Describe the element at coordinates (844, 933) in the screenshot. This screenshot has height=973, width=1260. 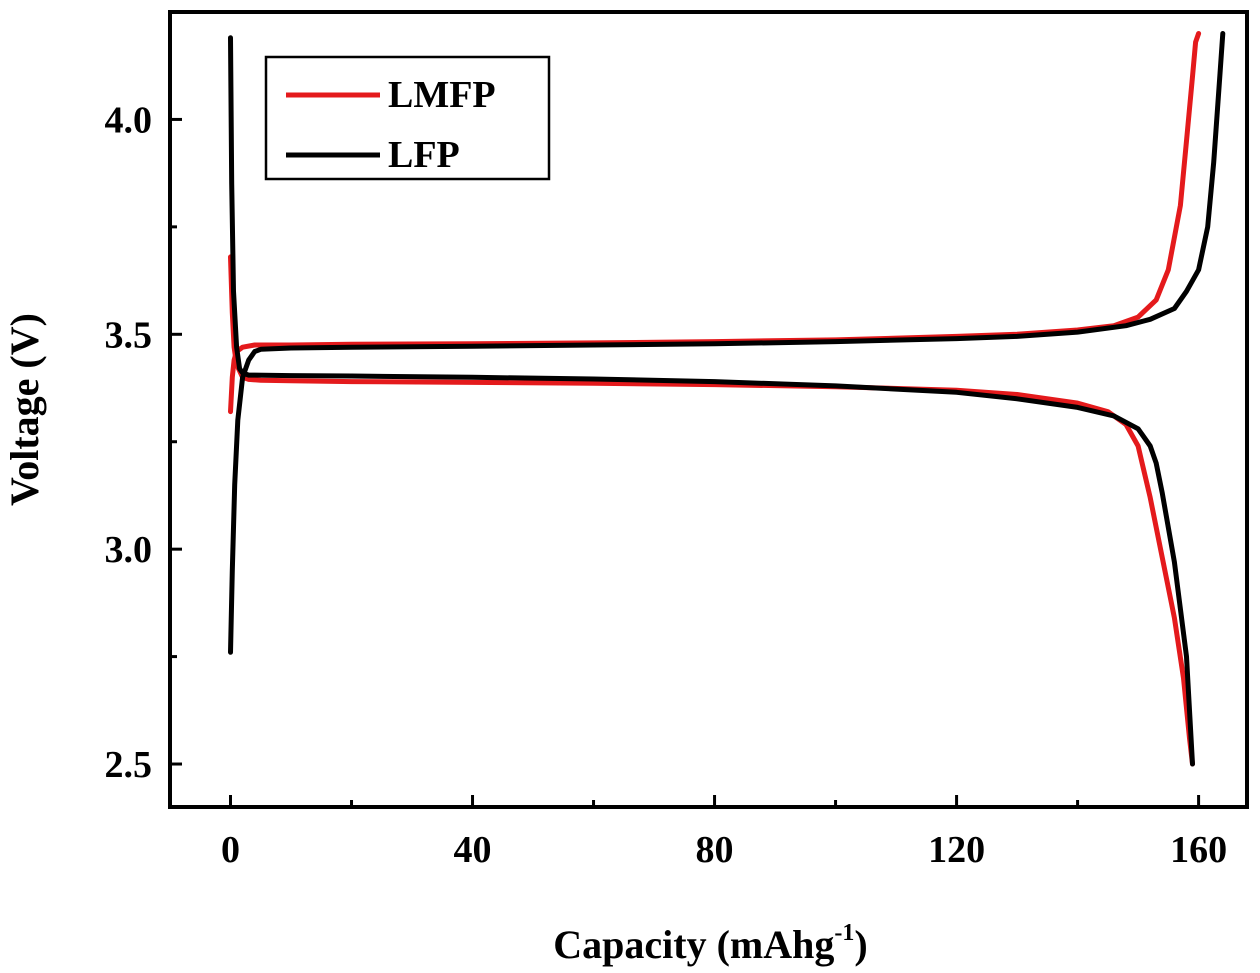
I see `x-axis-title-superscript: -1` at that location.